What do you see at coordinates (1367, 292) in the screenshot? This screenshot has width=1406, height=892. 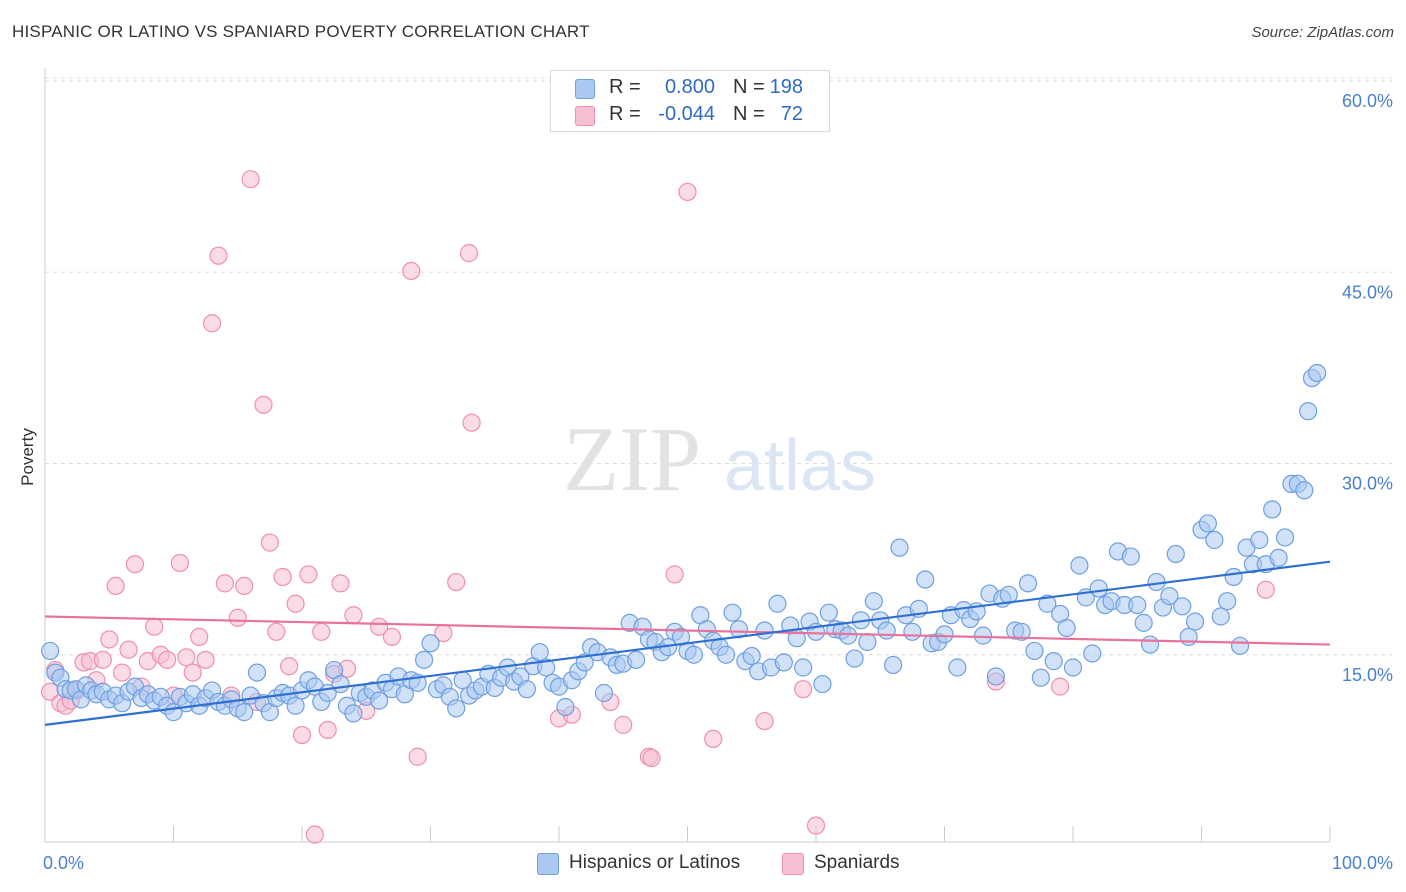 I see `y-tick-label: 45.0%` at bounding box center [1367, 292].